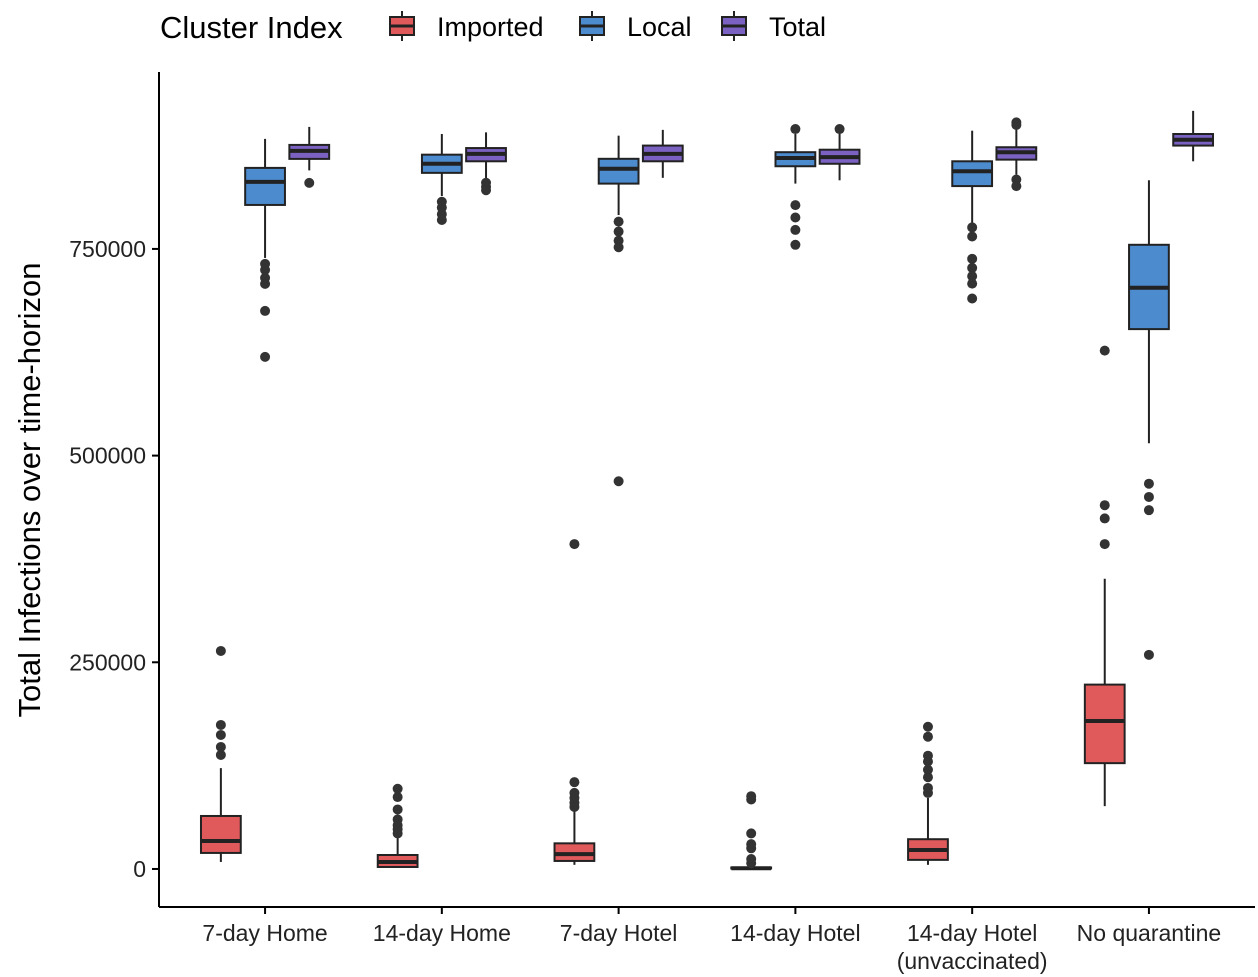 This screenshot has width=1258, height=977. What do you see at coordinates (619, 933) in the screenshot?
I see `x-tick-label: 7-day Hotel` at bounding box center [619, 933].